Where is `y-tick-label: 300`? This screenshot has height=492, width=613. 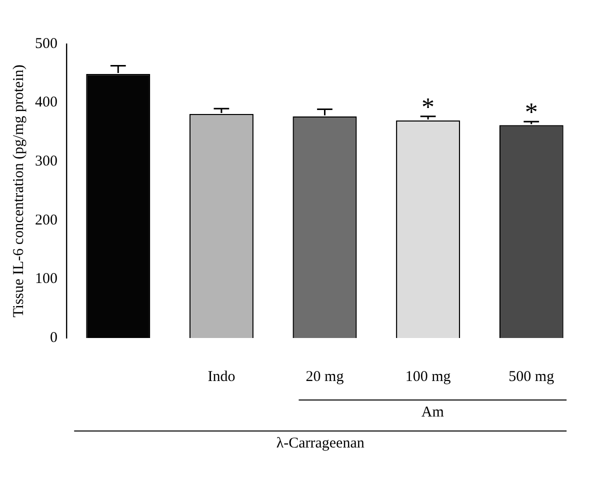 y-tick-label: 300 is located at coordinates (46, 162).